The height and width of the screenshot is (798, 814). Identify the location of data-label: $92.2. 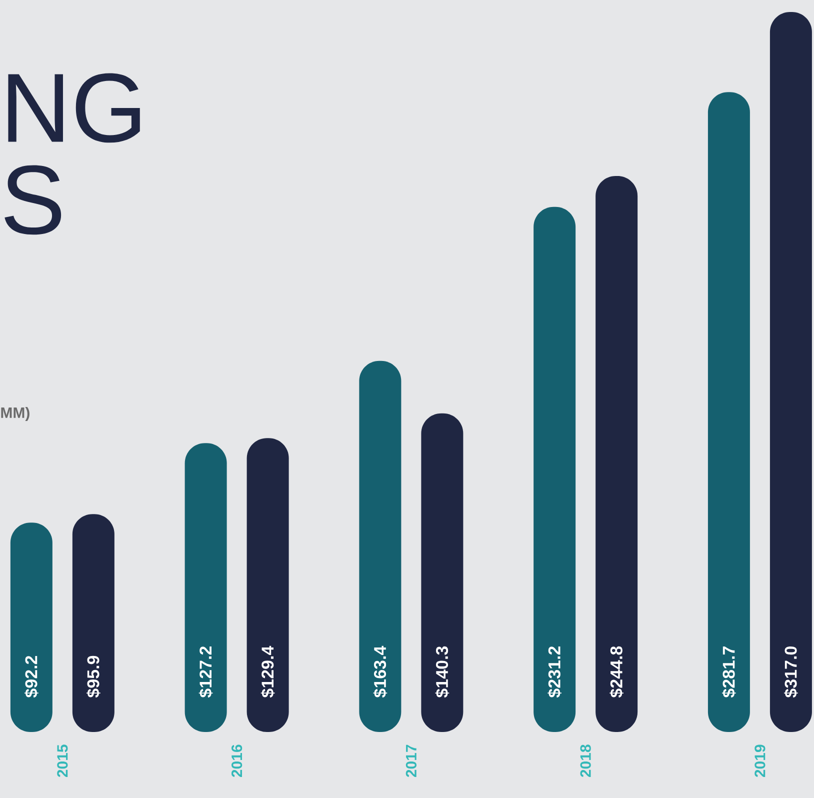
(31, 677).